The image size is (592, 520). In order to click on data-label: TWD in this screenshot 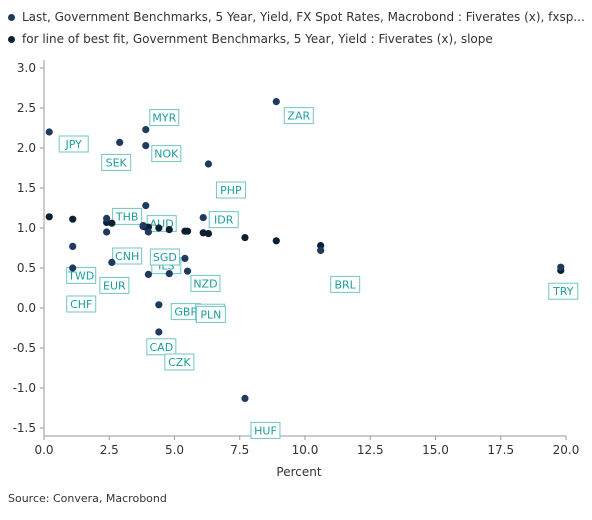, I will do `click(80, 275)`.